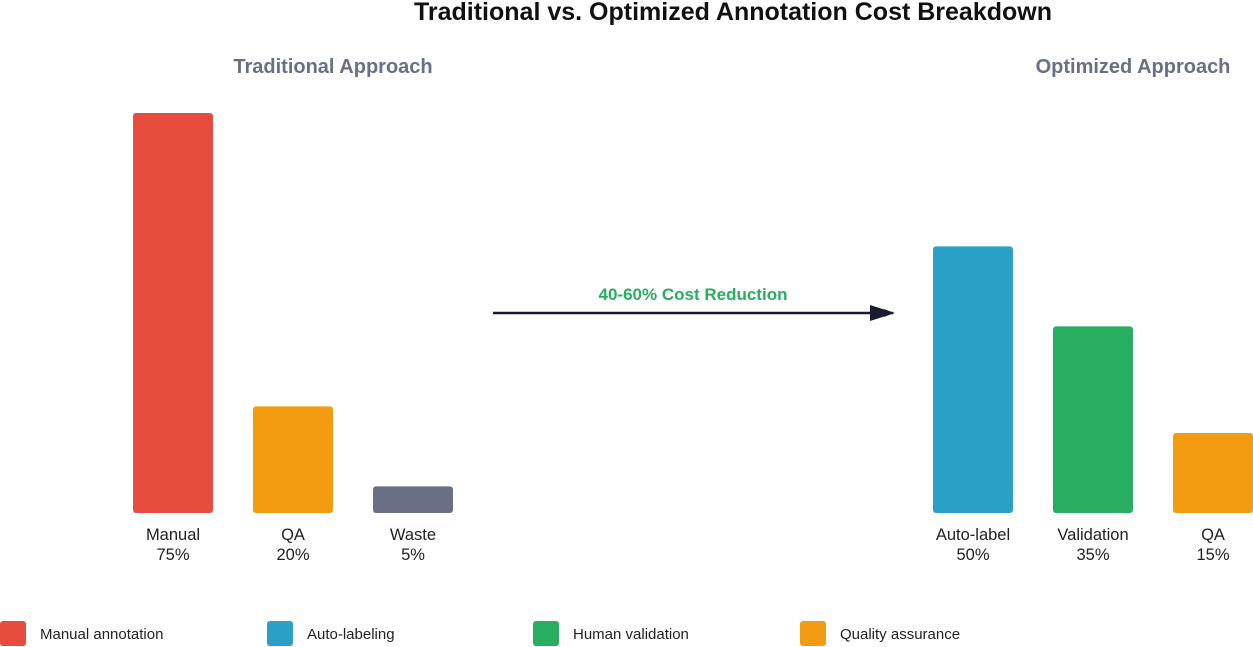 The width and height of the screenshot is (1253, 647). Describe the element at coordinates (172, 555) in the screenshot. I see `value-label: 75%` at that location.